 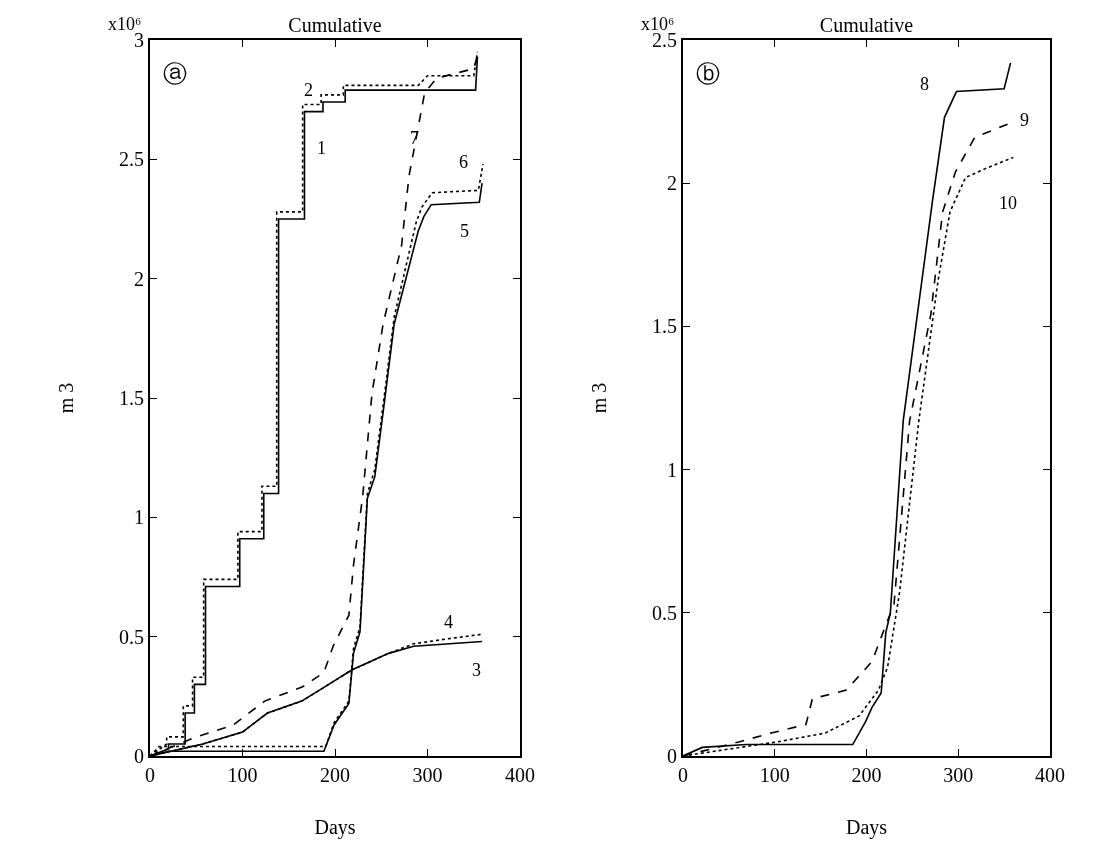 What do you see at coordinates (1024, 120) in the screenshot?
I see `series-label: 9` at bounding box center [1024, 120].